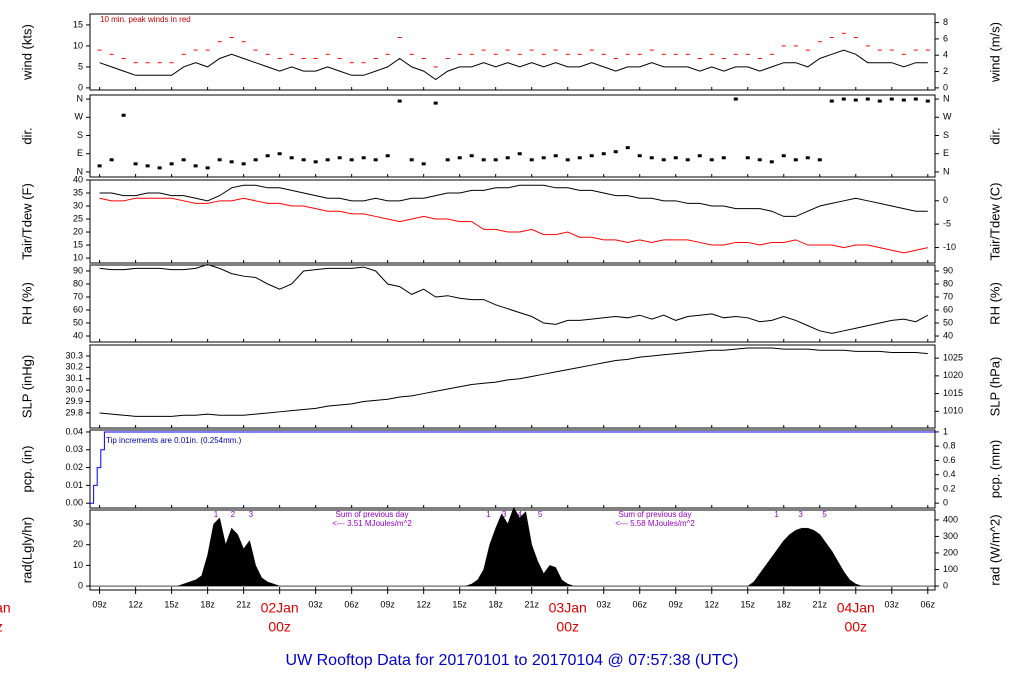 The image size is (1024, 700). I want to click on x-date-label: 01Jan, so click(5, 608).